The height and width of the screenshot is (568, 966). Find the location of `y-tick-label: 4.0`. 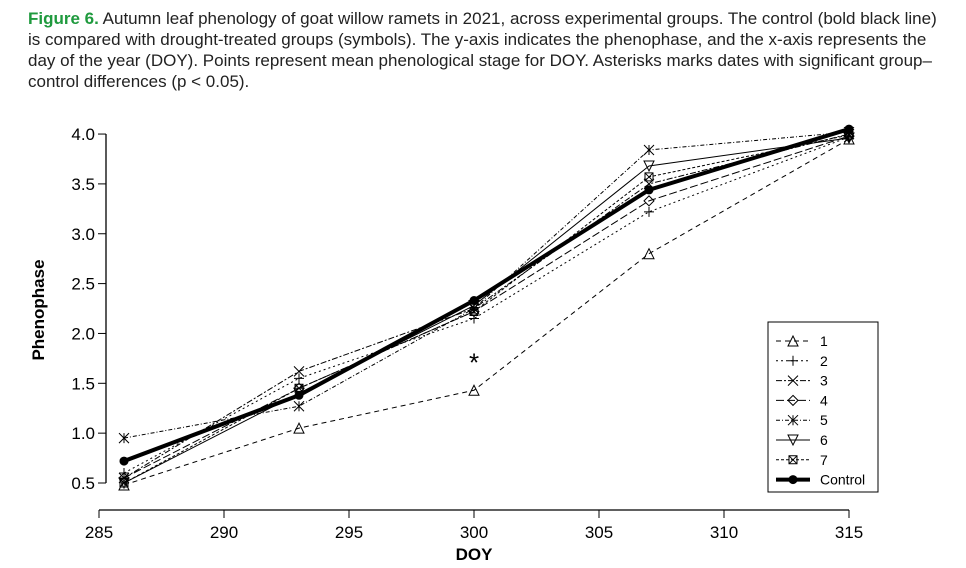

y-tick-label: 4.0 is located at coordinates (83, 134).